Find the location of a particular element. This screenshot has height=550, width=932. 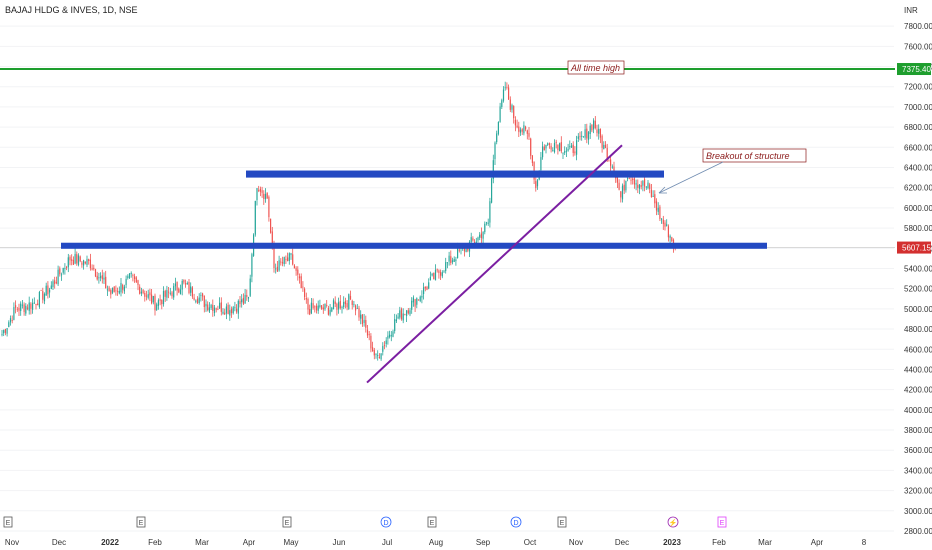

y-tick-label: 4400.00 is located at coordinates (918, 369).